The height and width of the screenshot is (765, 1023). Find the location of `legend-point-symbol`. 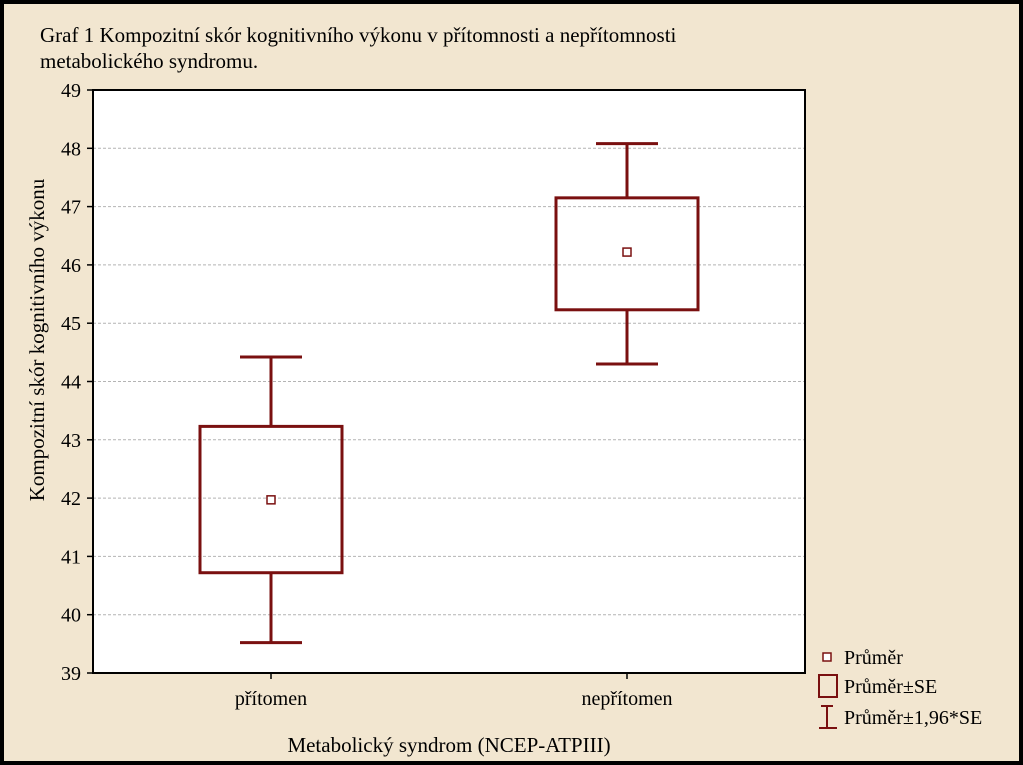

legend-point-symbol is located at coordinates (827, 657).